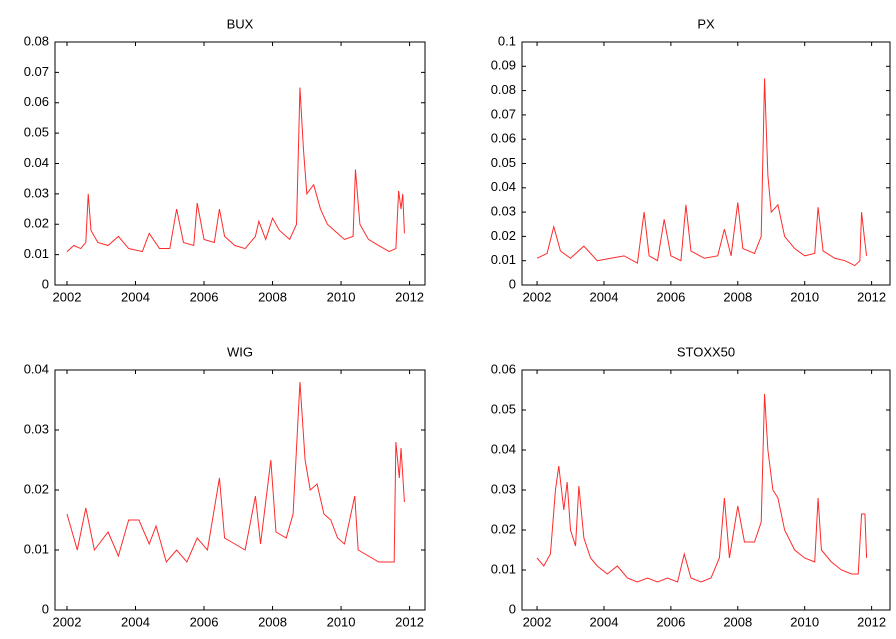 The width and height of the screenshot is (896, 639). I want to click on subplot-title: STOXX50, so click(706, 351).